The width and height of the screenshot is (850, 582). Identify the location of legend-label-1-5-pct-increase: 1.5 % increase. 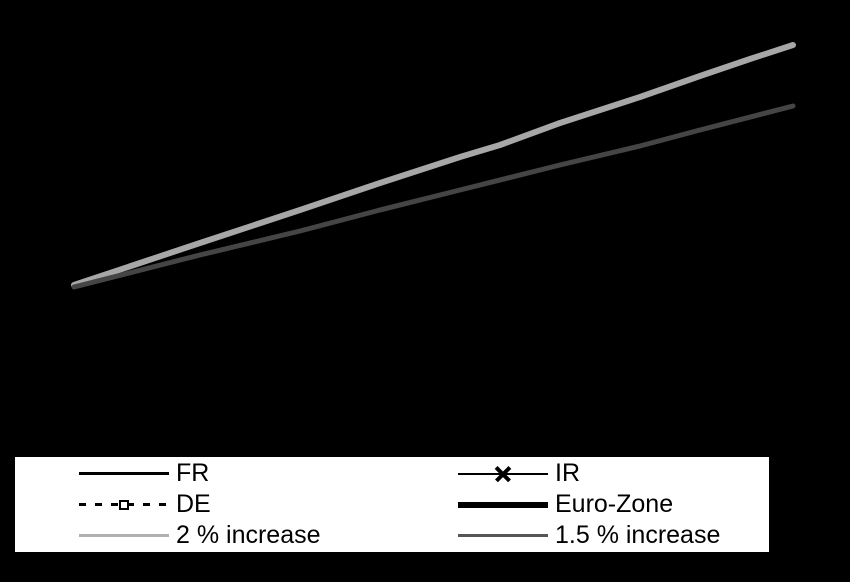
(638, 535).